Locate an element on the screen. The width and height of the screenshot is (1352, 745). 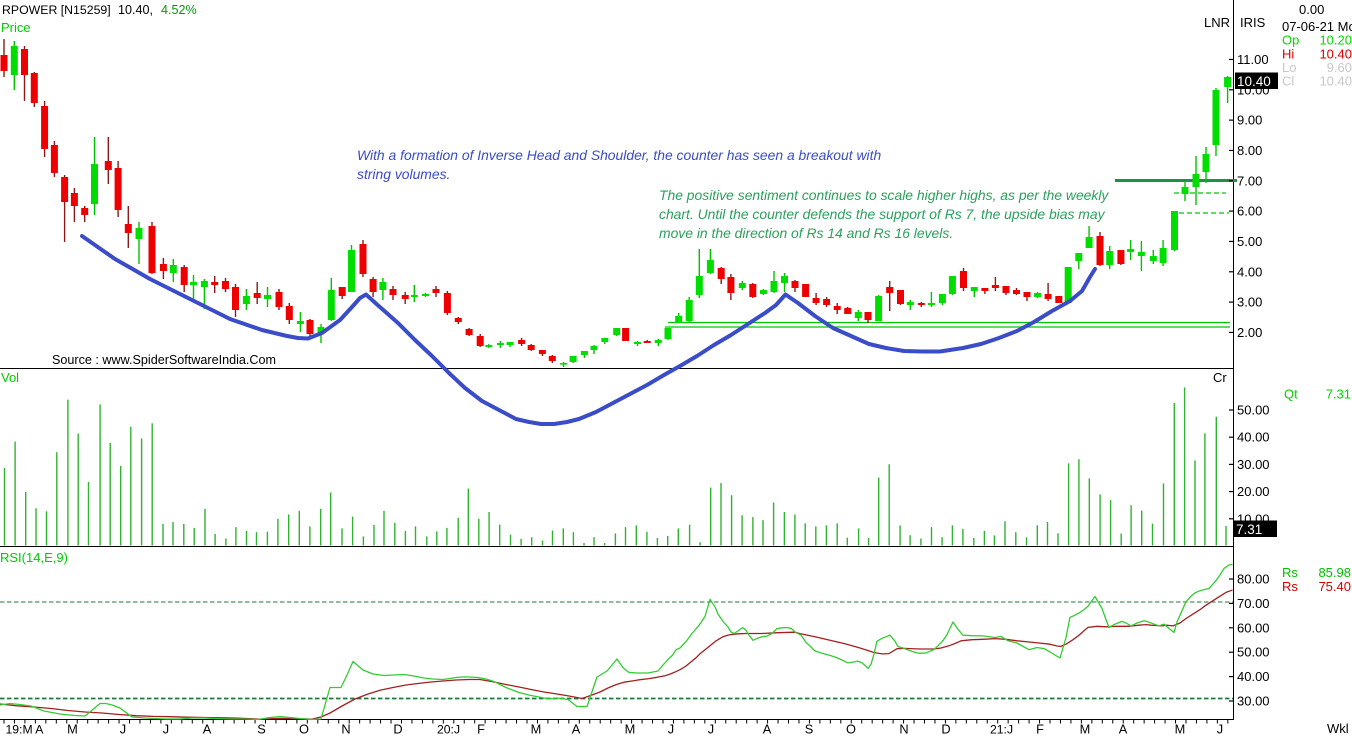
svg-text: 9.60 is located at coordinates (1339, 67).